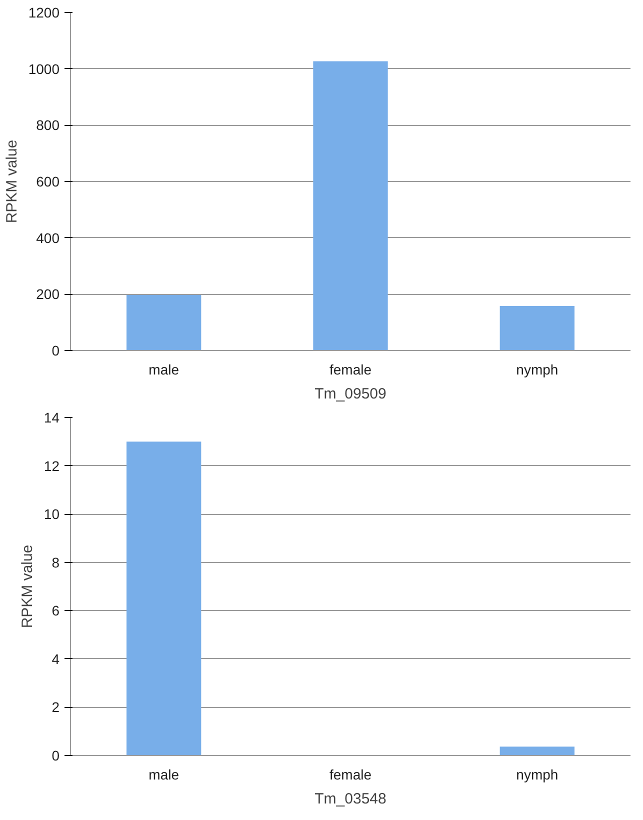 This screenshot has width=643, height=820. What do you see at coordinates (56, 658) in the screenshot?
I see `y-tick-label: 4` at bounding box center [56, 658].